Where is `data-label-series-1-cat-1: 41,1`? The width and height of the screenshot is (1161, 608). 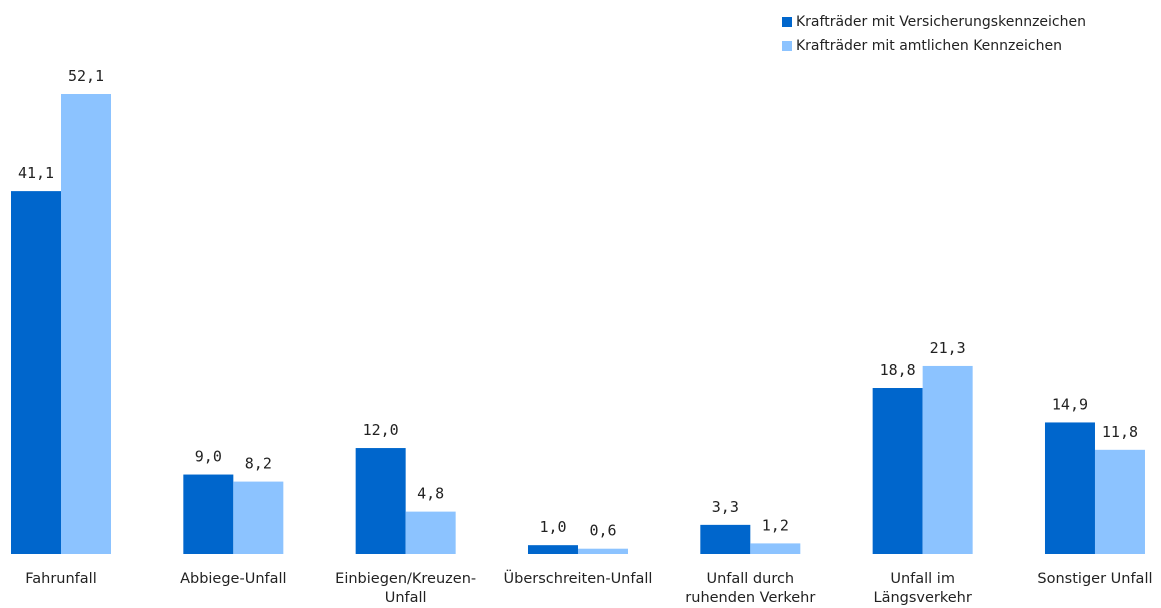
data-label-series-1-cat-1: 41,1 is located at coordinates (36, 173).